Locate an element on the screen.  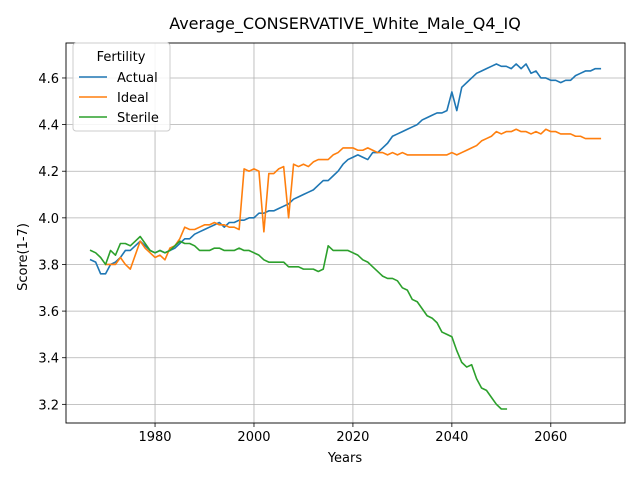
chart-title: Average_CONSERVATIVE_White_Male_Q4_IQ is located at coordinates (345, 24).